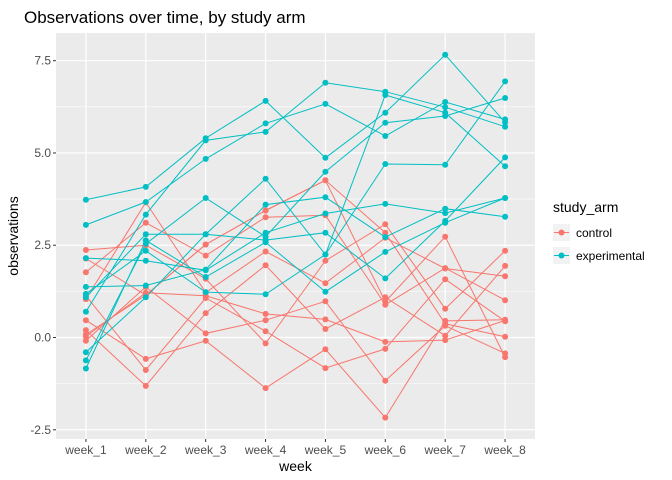 The image size is (672, 480). Describe the element at coordinates (42, 153) in the screenshot. I see `y-tick-label: 5.0` at that location.